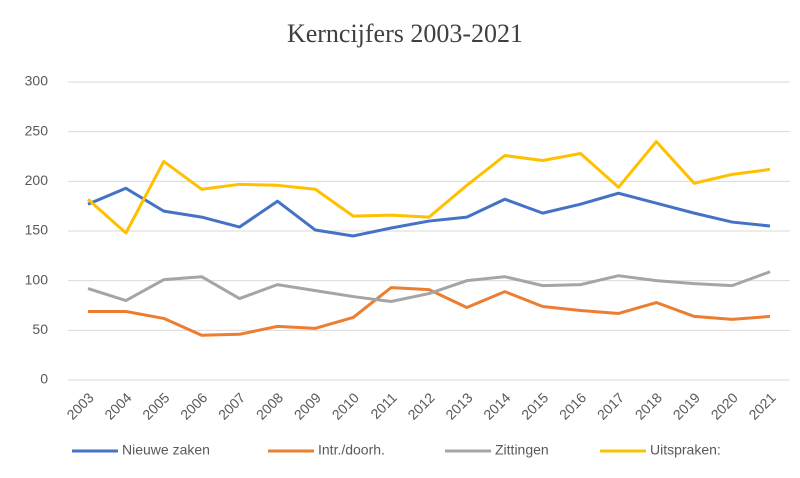 This screenshot has width=800, height=478. I want to click on y-tick-label: 0, so click(44, 379).